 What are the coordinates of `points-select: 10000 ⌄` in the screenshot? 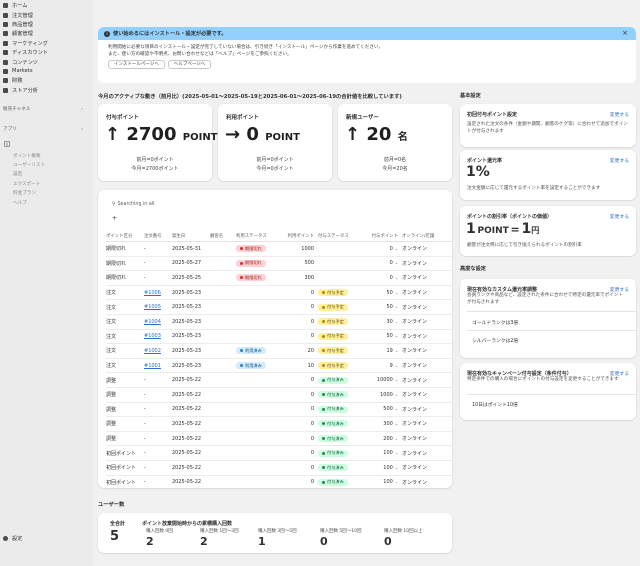 It's located at (387, 380).